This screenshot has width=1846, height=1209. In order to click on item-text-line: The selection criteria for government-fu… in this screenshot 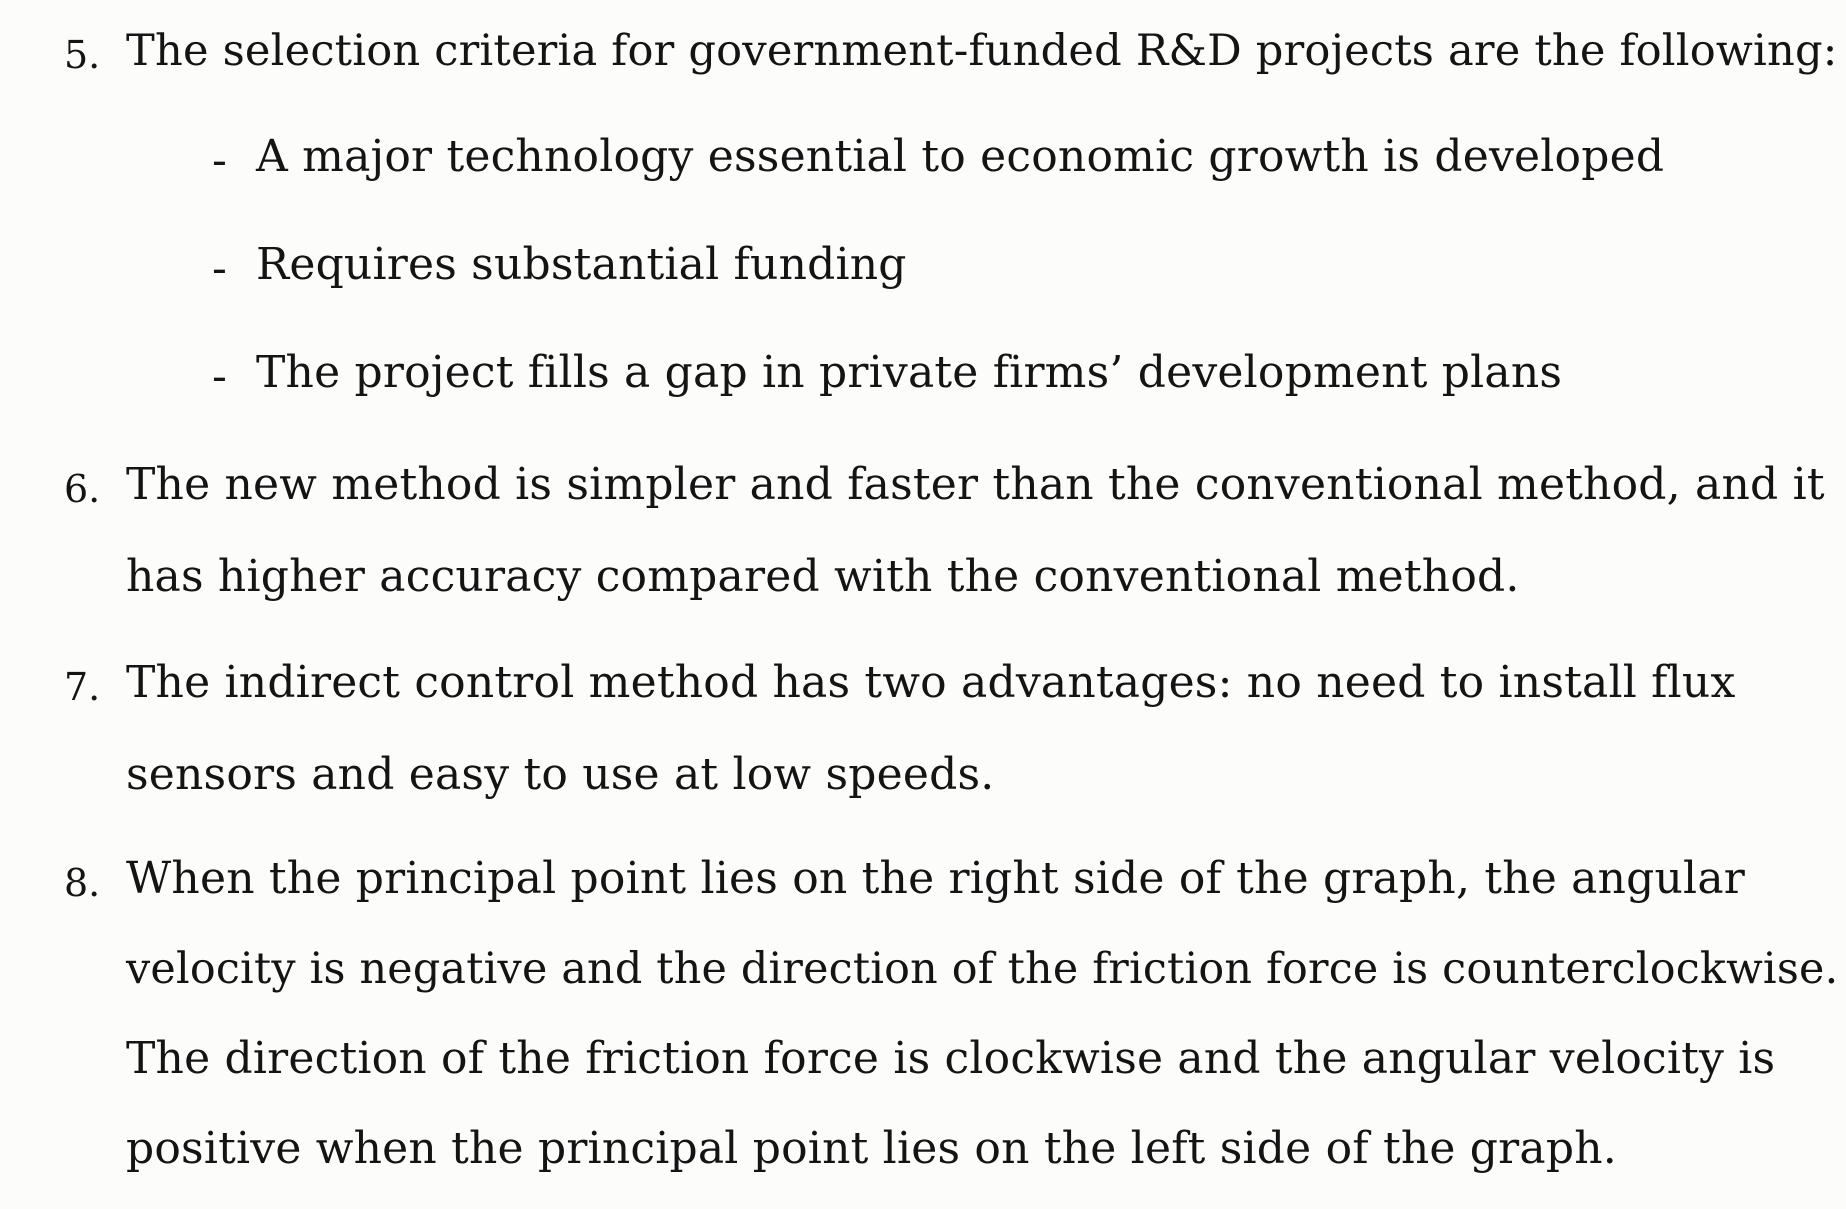, I will do `click(982, 51)`.